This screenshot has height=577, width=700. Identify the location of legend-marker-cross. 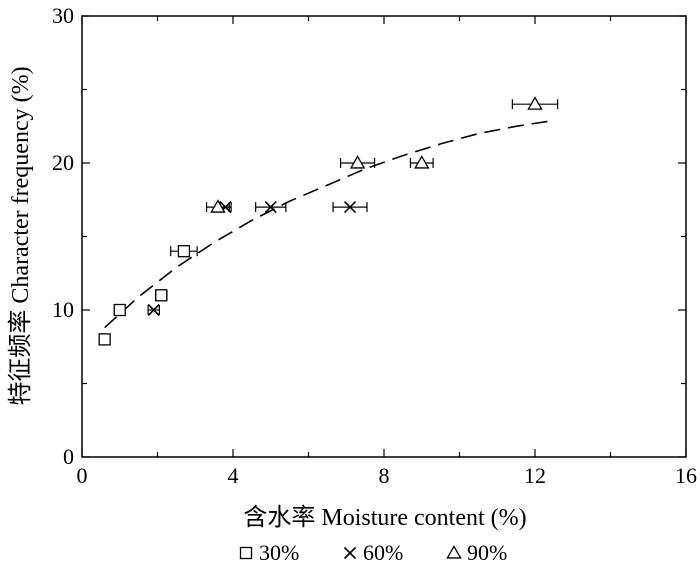
(350, 553).